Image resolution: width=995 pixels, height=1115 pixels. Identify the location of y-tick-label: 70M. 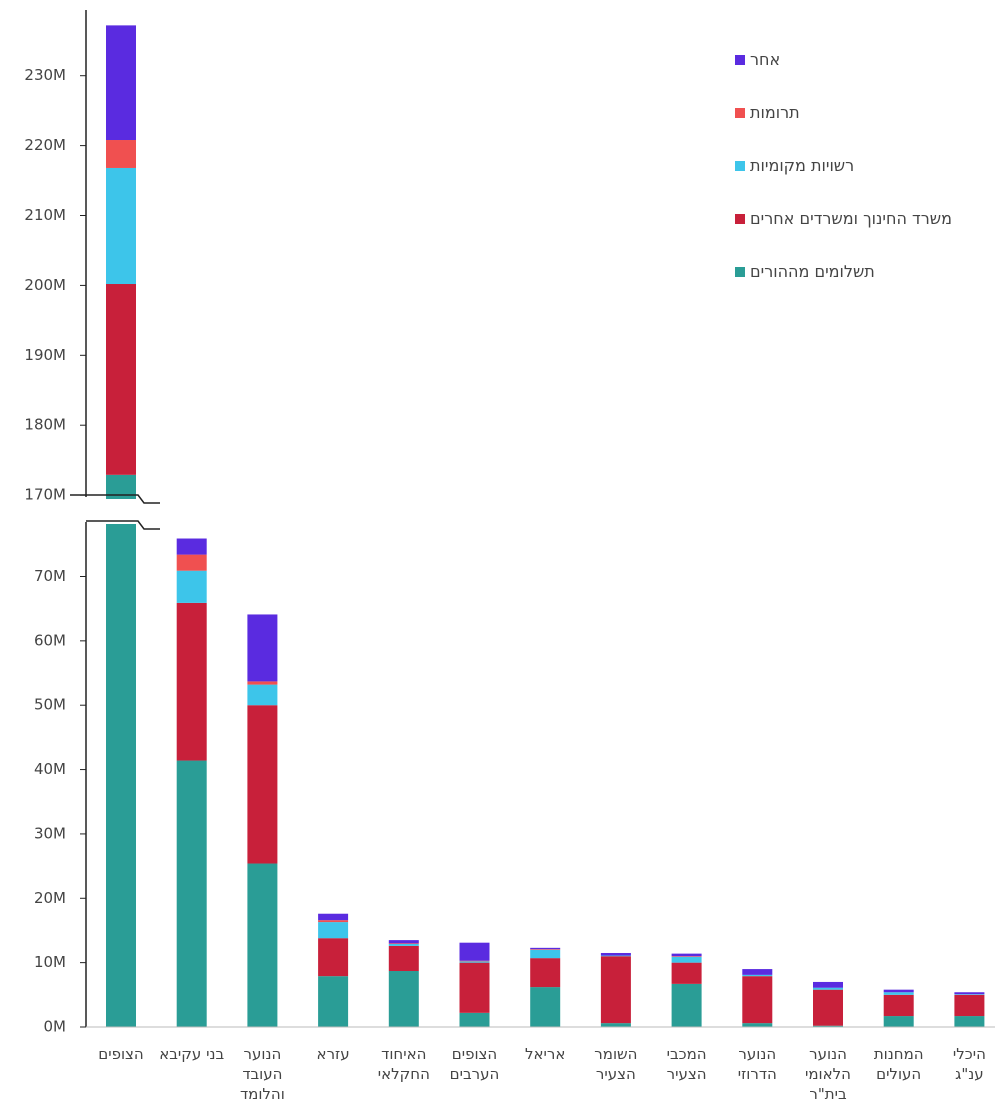
(50, 576).